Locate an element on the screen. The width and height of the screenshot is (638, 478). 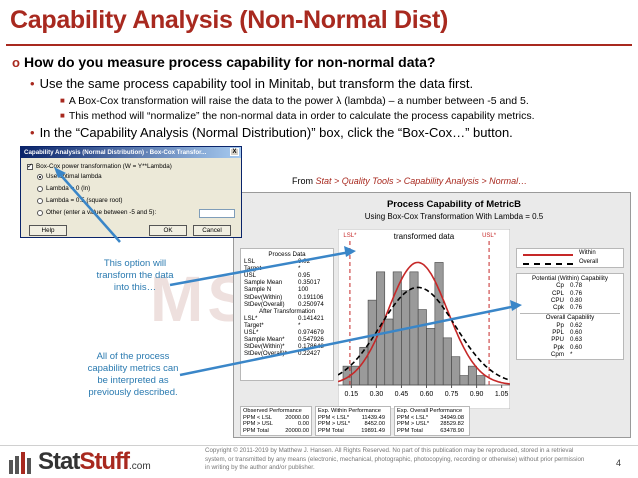
observed-label: PPM Total is located at coordinates (256, 430).